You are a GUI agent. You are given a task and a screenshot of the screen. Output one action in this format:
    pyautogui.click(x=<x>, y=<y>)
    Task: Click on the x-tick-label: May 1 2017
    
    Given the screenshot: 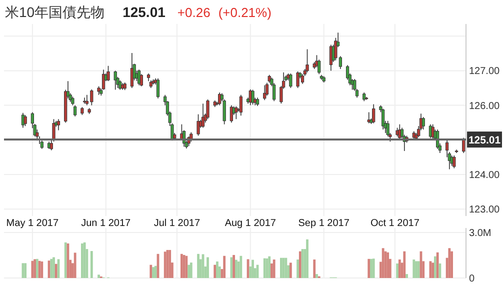 What is the action you would take?
    pyautogui.click(x=32, y=223)
    